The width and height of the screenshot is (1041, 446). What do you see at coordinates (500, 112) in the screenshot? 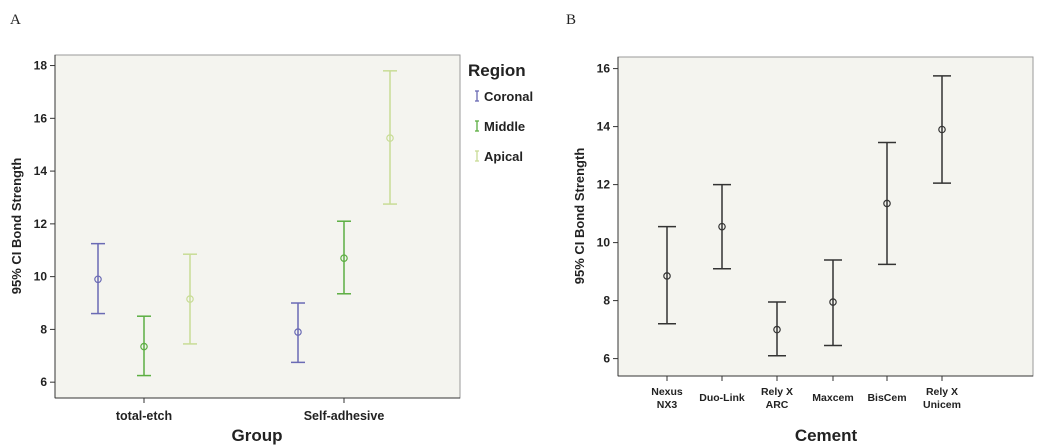
I see `chart-a-legend: Region Coronal Middle Apical` at bounding box center [500, 112].